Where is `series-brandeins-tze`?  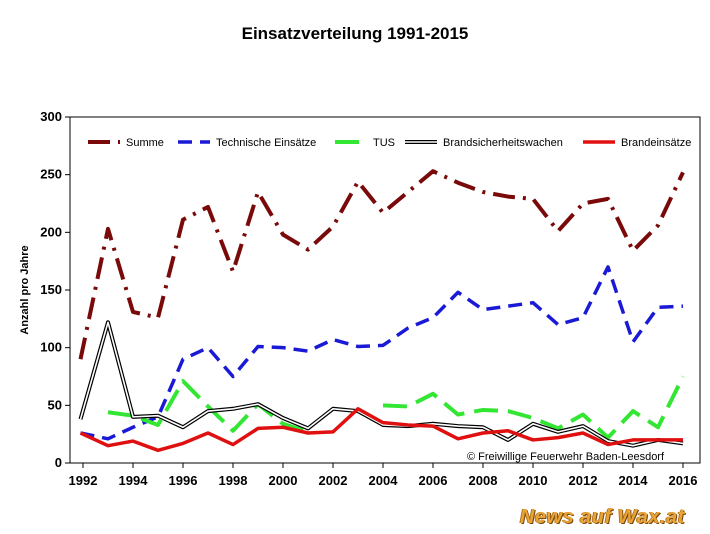
series-brandeins-tze is located at coordinates (381, 430).